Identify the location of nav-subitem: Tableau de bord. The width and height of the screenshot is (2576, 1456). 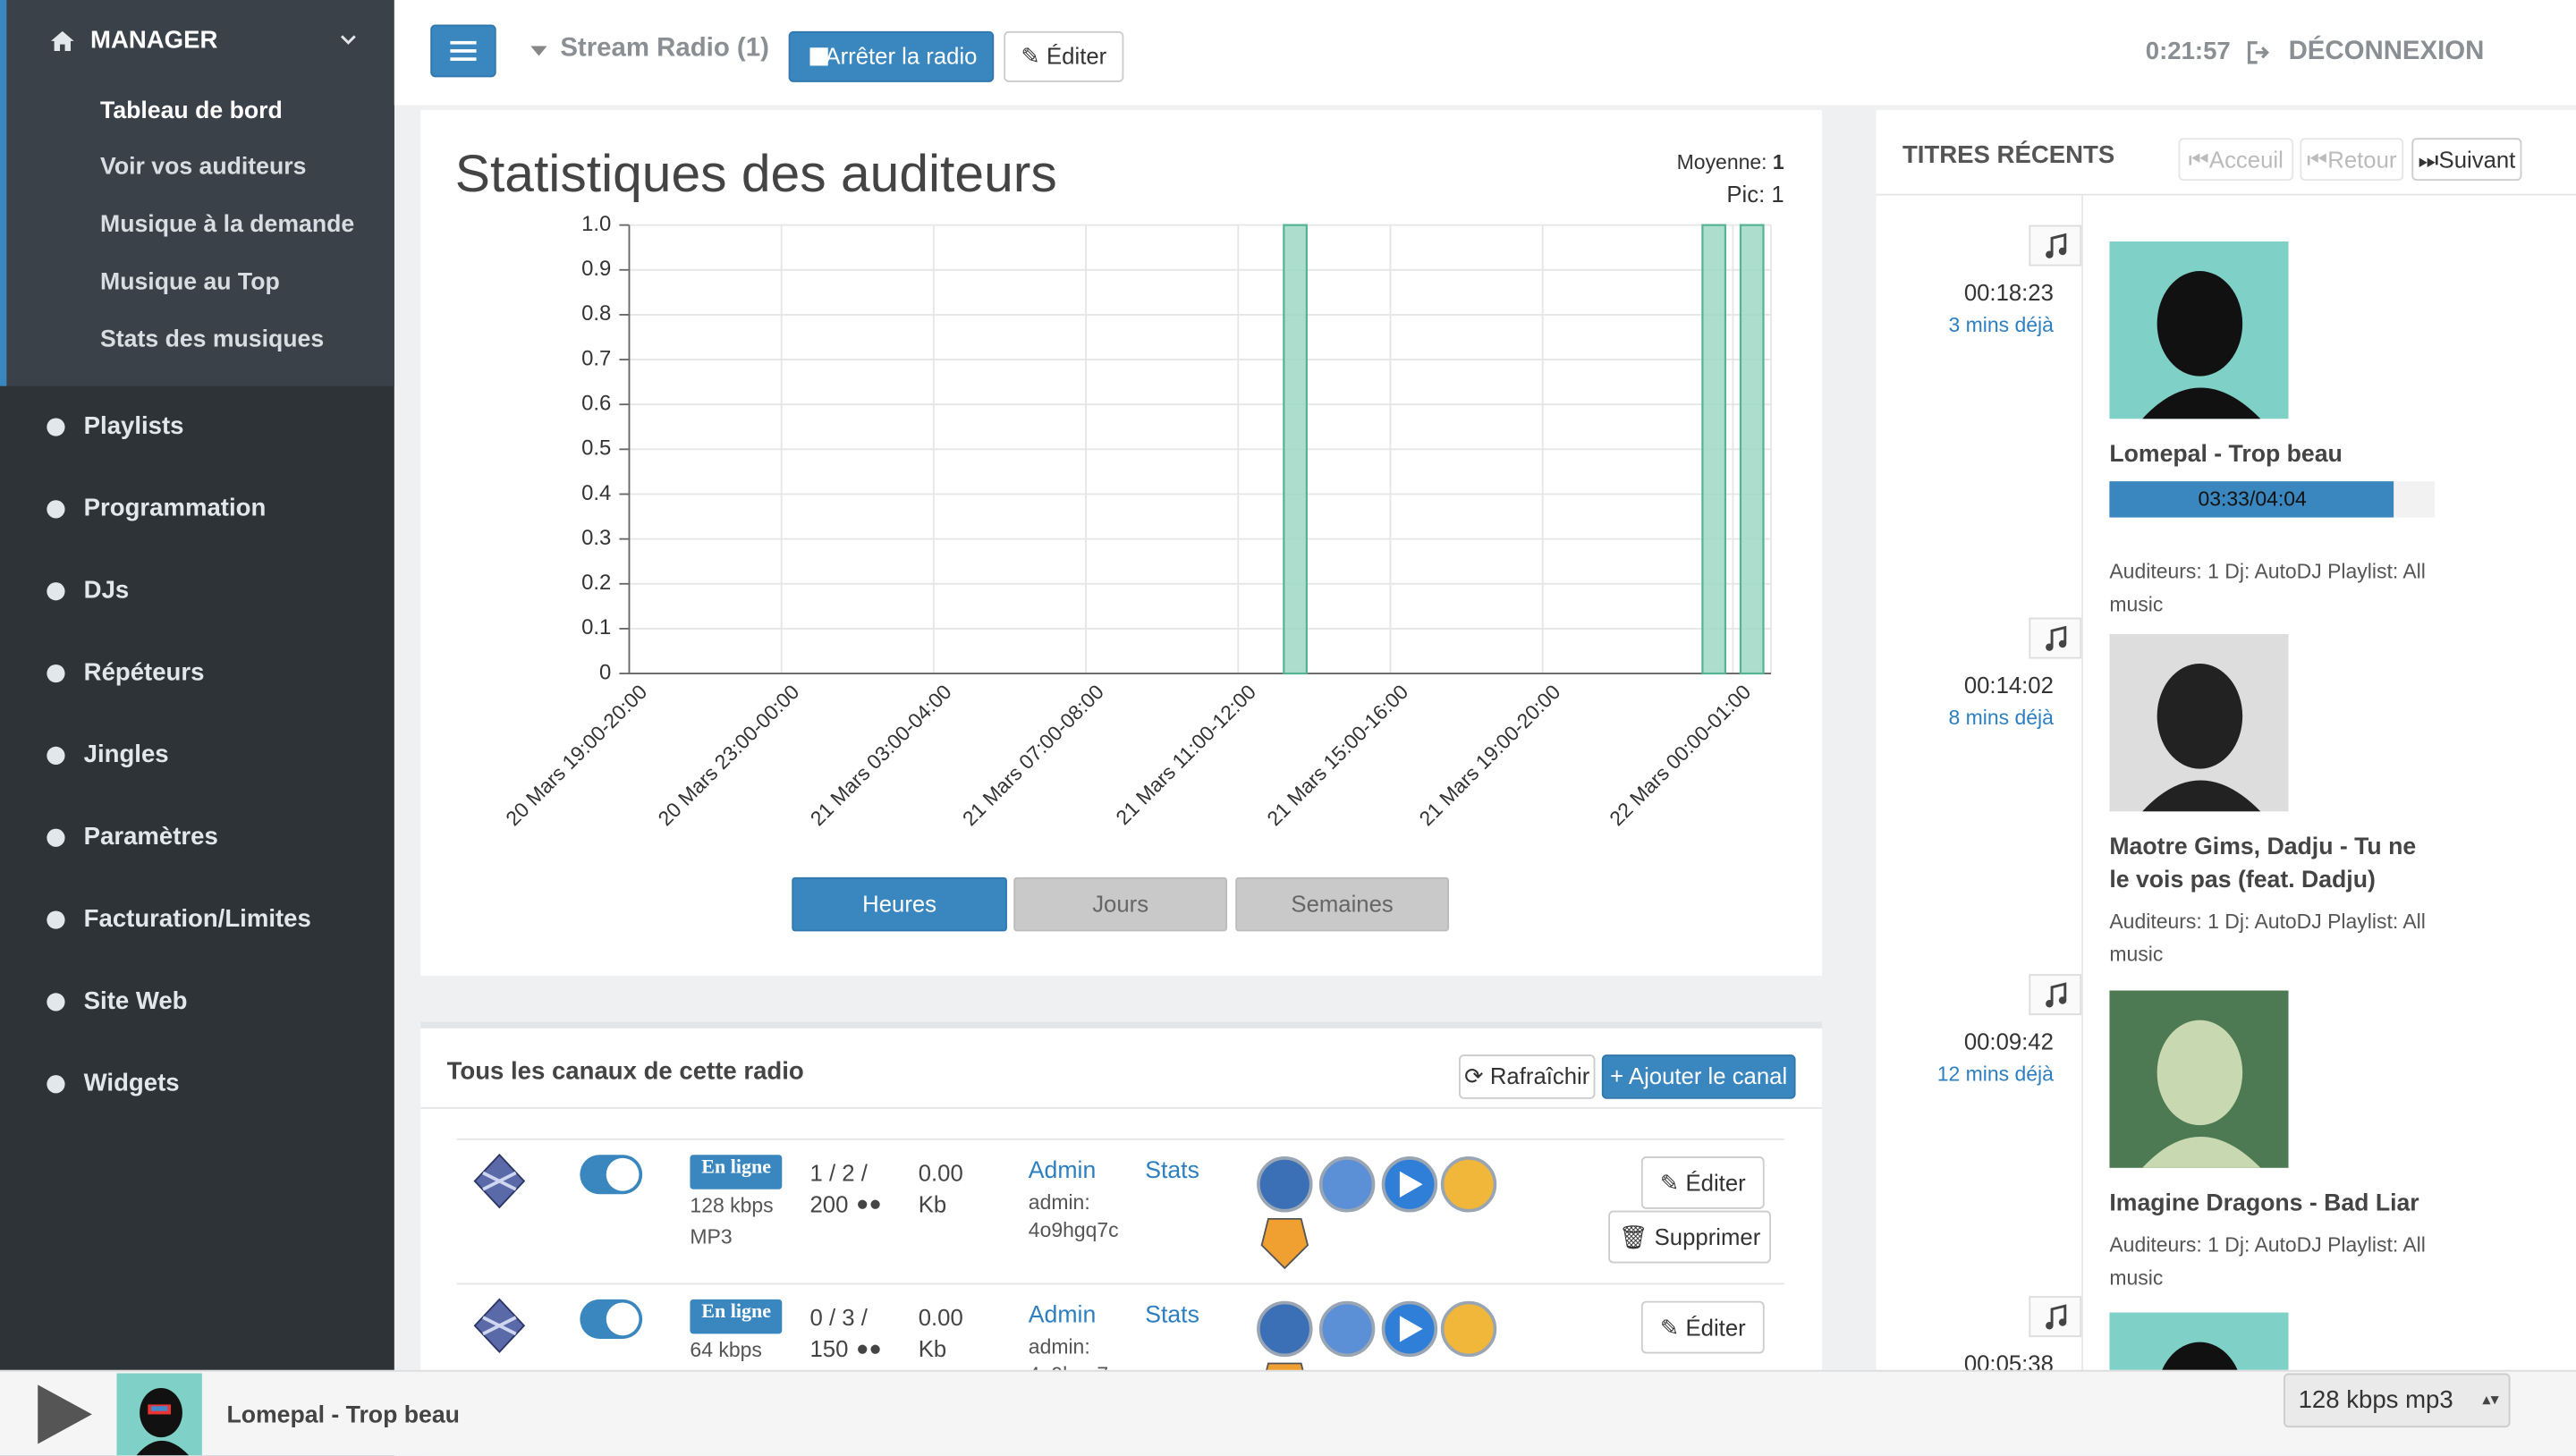
(191, 111).